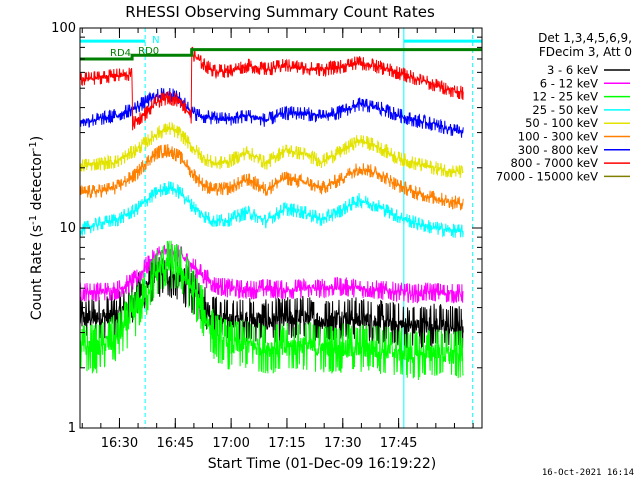 The image size is (640, 480). What do you see at coordinates (547, 176) in the screenshot?
I see `legend-label: 7000 - 15000 keV` at bounding box center [547, 176].